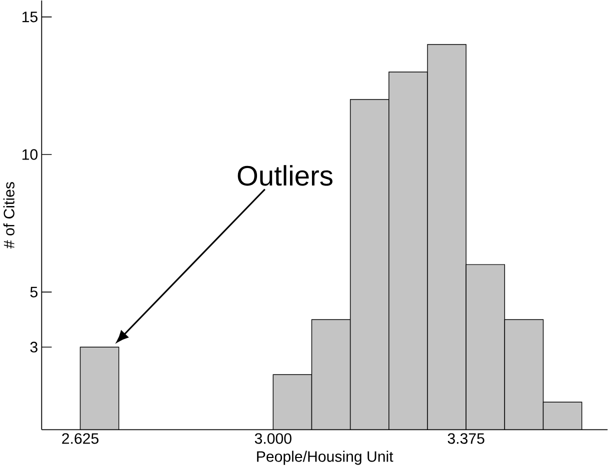 The width and height of the screenshot is (608, 468). Describe the element at coordinates (325, 457) in the screenshot. I see `x-axis-title: People/Housing Unit` at that location.